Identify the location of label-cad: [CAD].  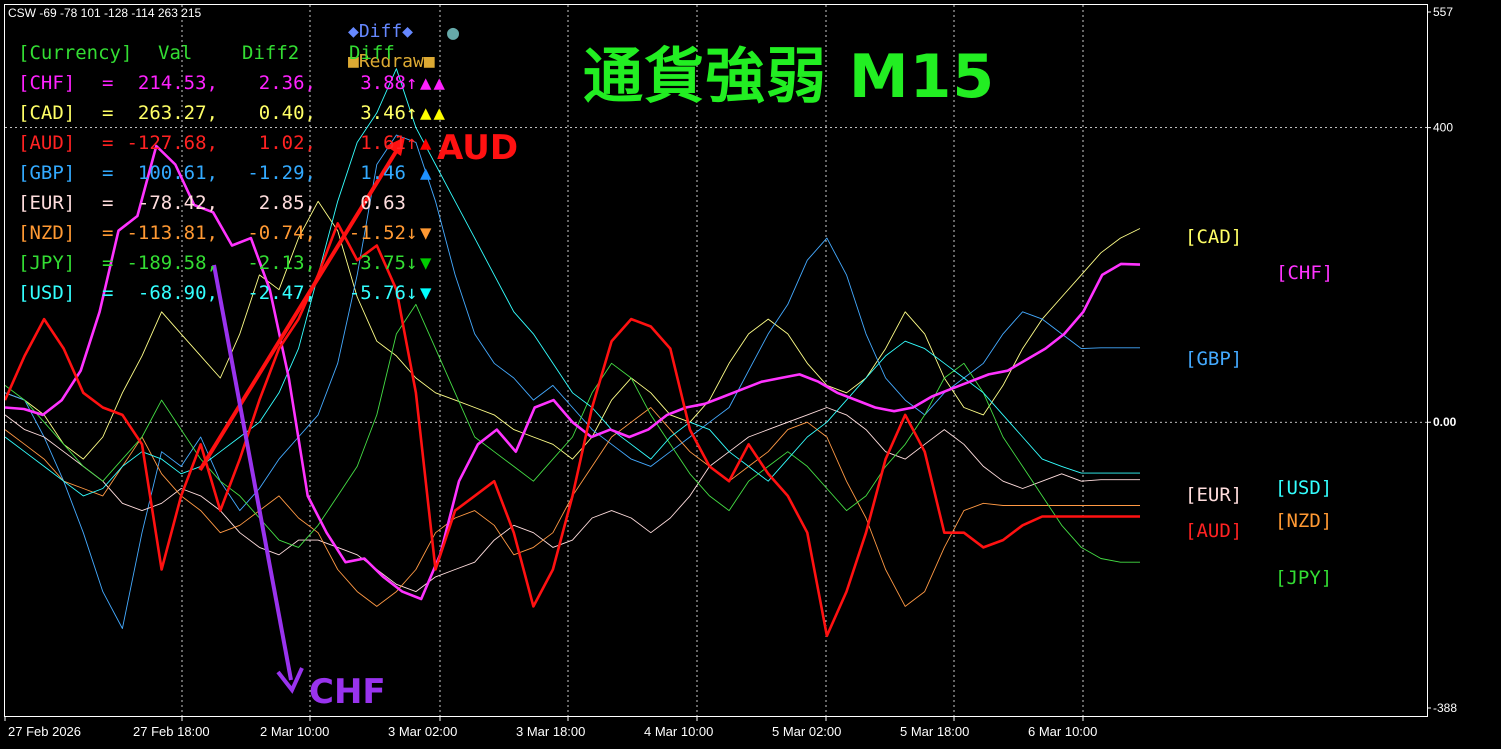
(1214, 237).